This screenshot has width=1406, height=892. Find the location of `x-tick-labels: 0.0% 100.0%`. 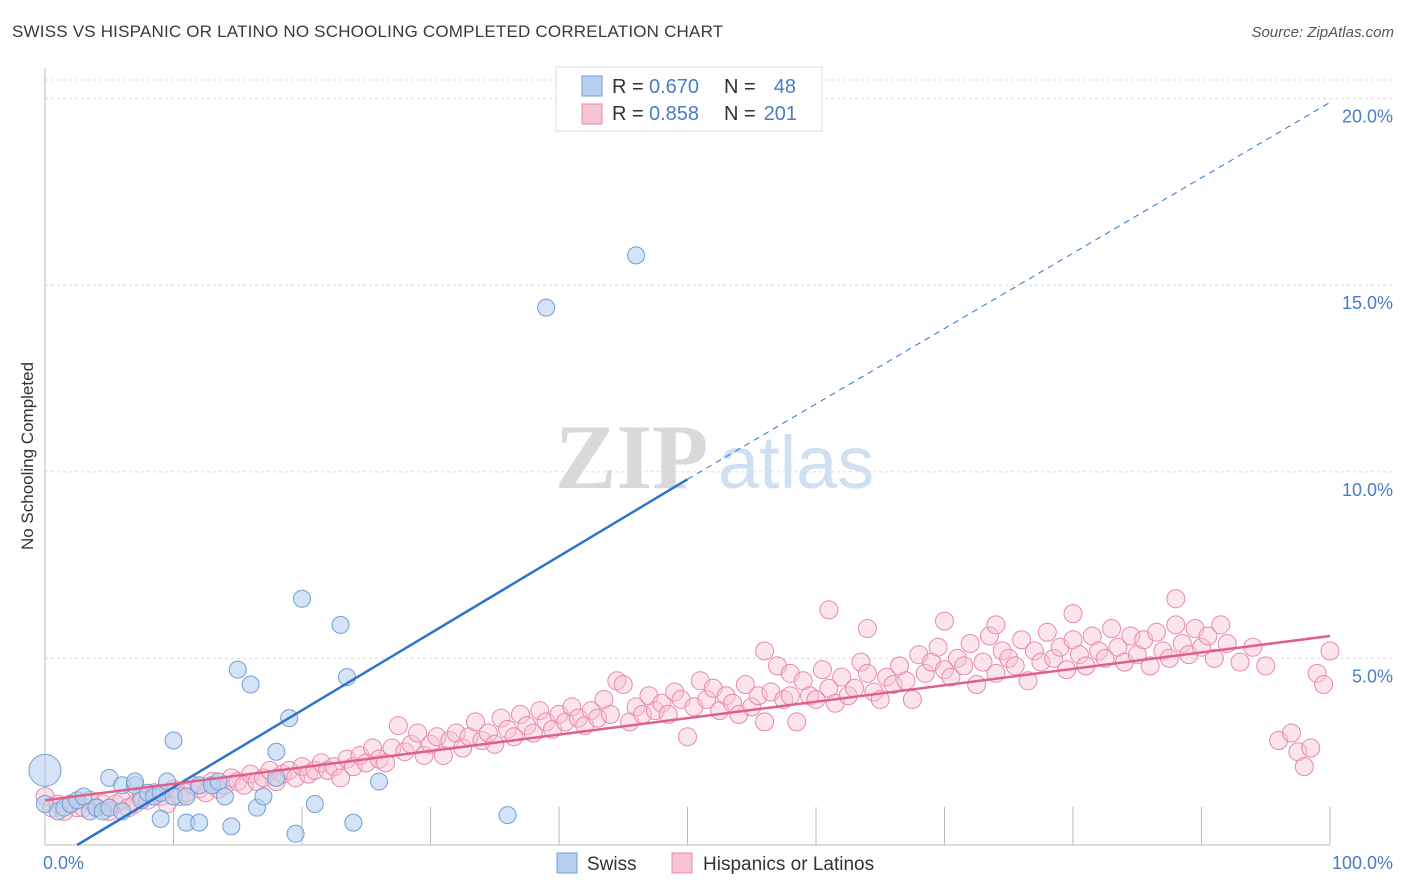

x-tick-labels: 0.0% 100.0% is located at coordinates (718, 863).